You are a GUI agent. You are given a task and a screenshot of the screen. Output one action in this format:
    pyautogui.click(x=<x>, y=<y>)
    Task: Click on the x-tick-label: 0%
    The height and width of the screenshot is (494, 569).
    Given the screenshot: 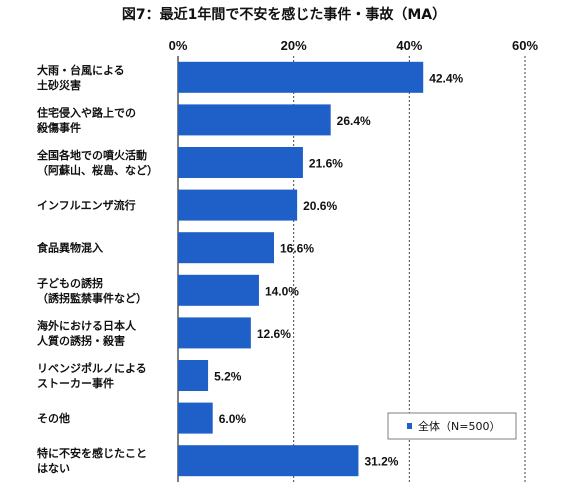 What is the action you would take?
    pyautogui.click(x=178, y=45)
    